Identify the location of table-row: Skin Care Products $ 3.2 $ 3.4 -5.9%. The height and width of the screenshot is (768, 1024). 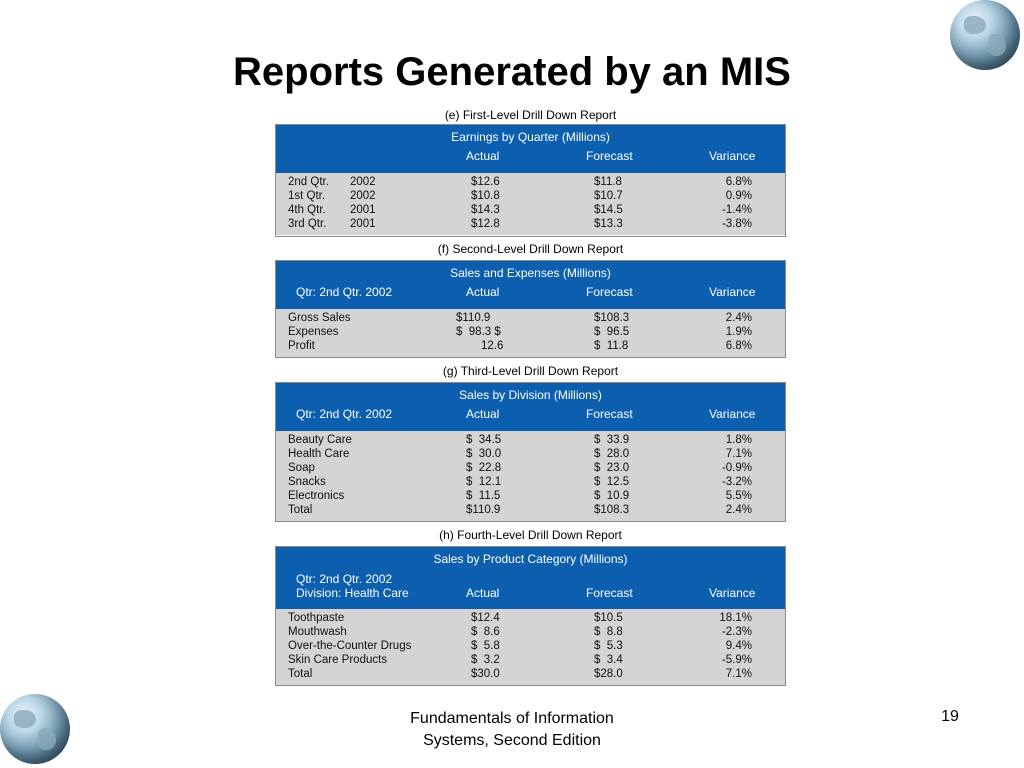
(520, 660).